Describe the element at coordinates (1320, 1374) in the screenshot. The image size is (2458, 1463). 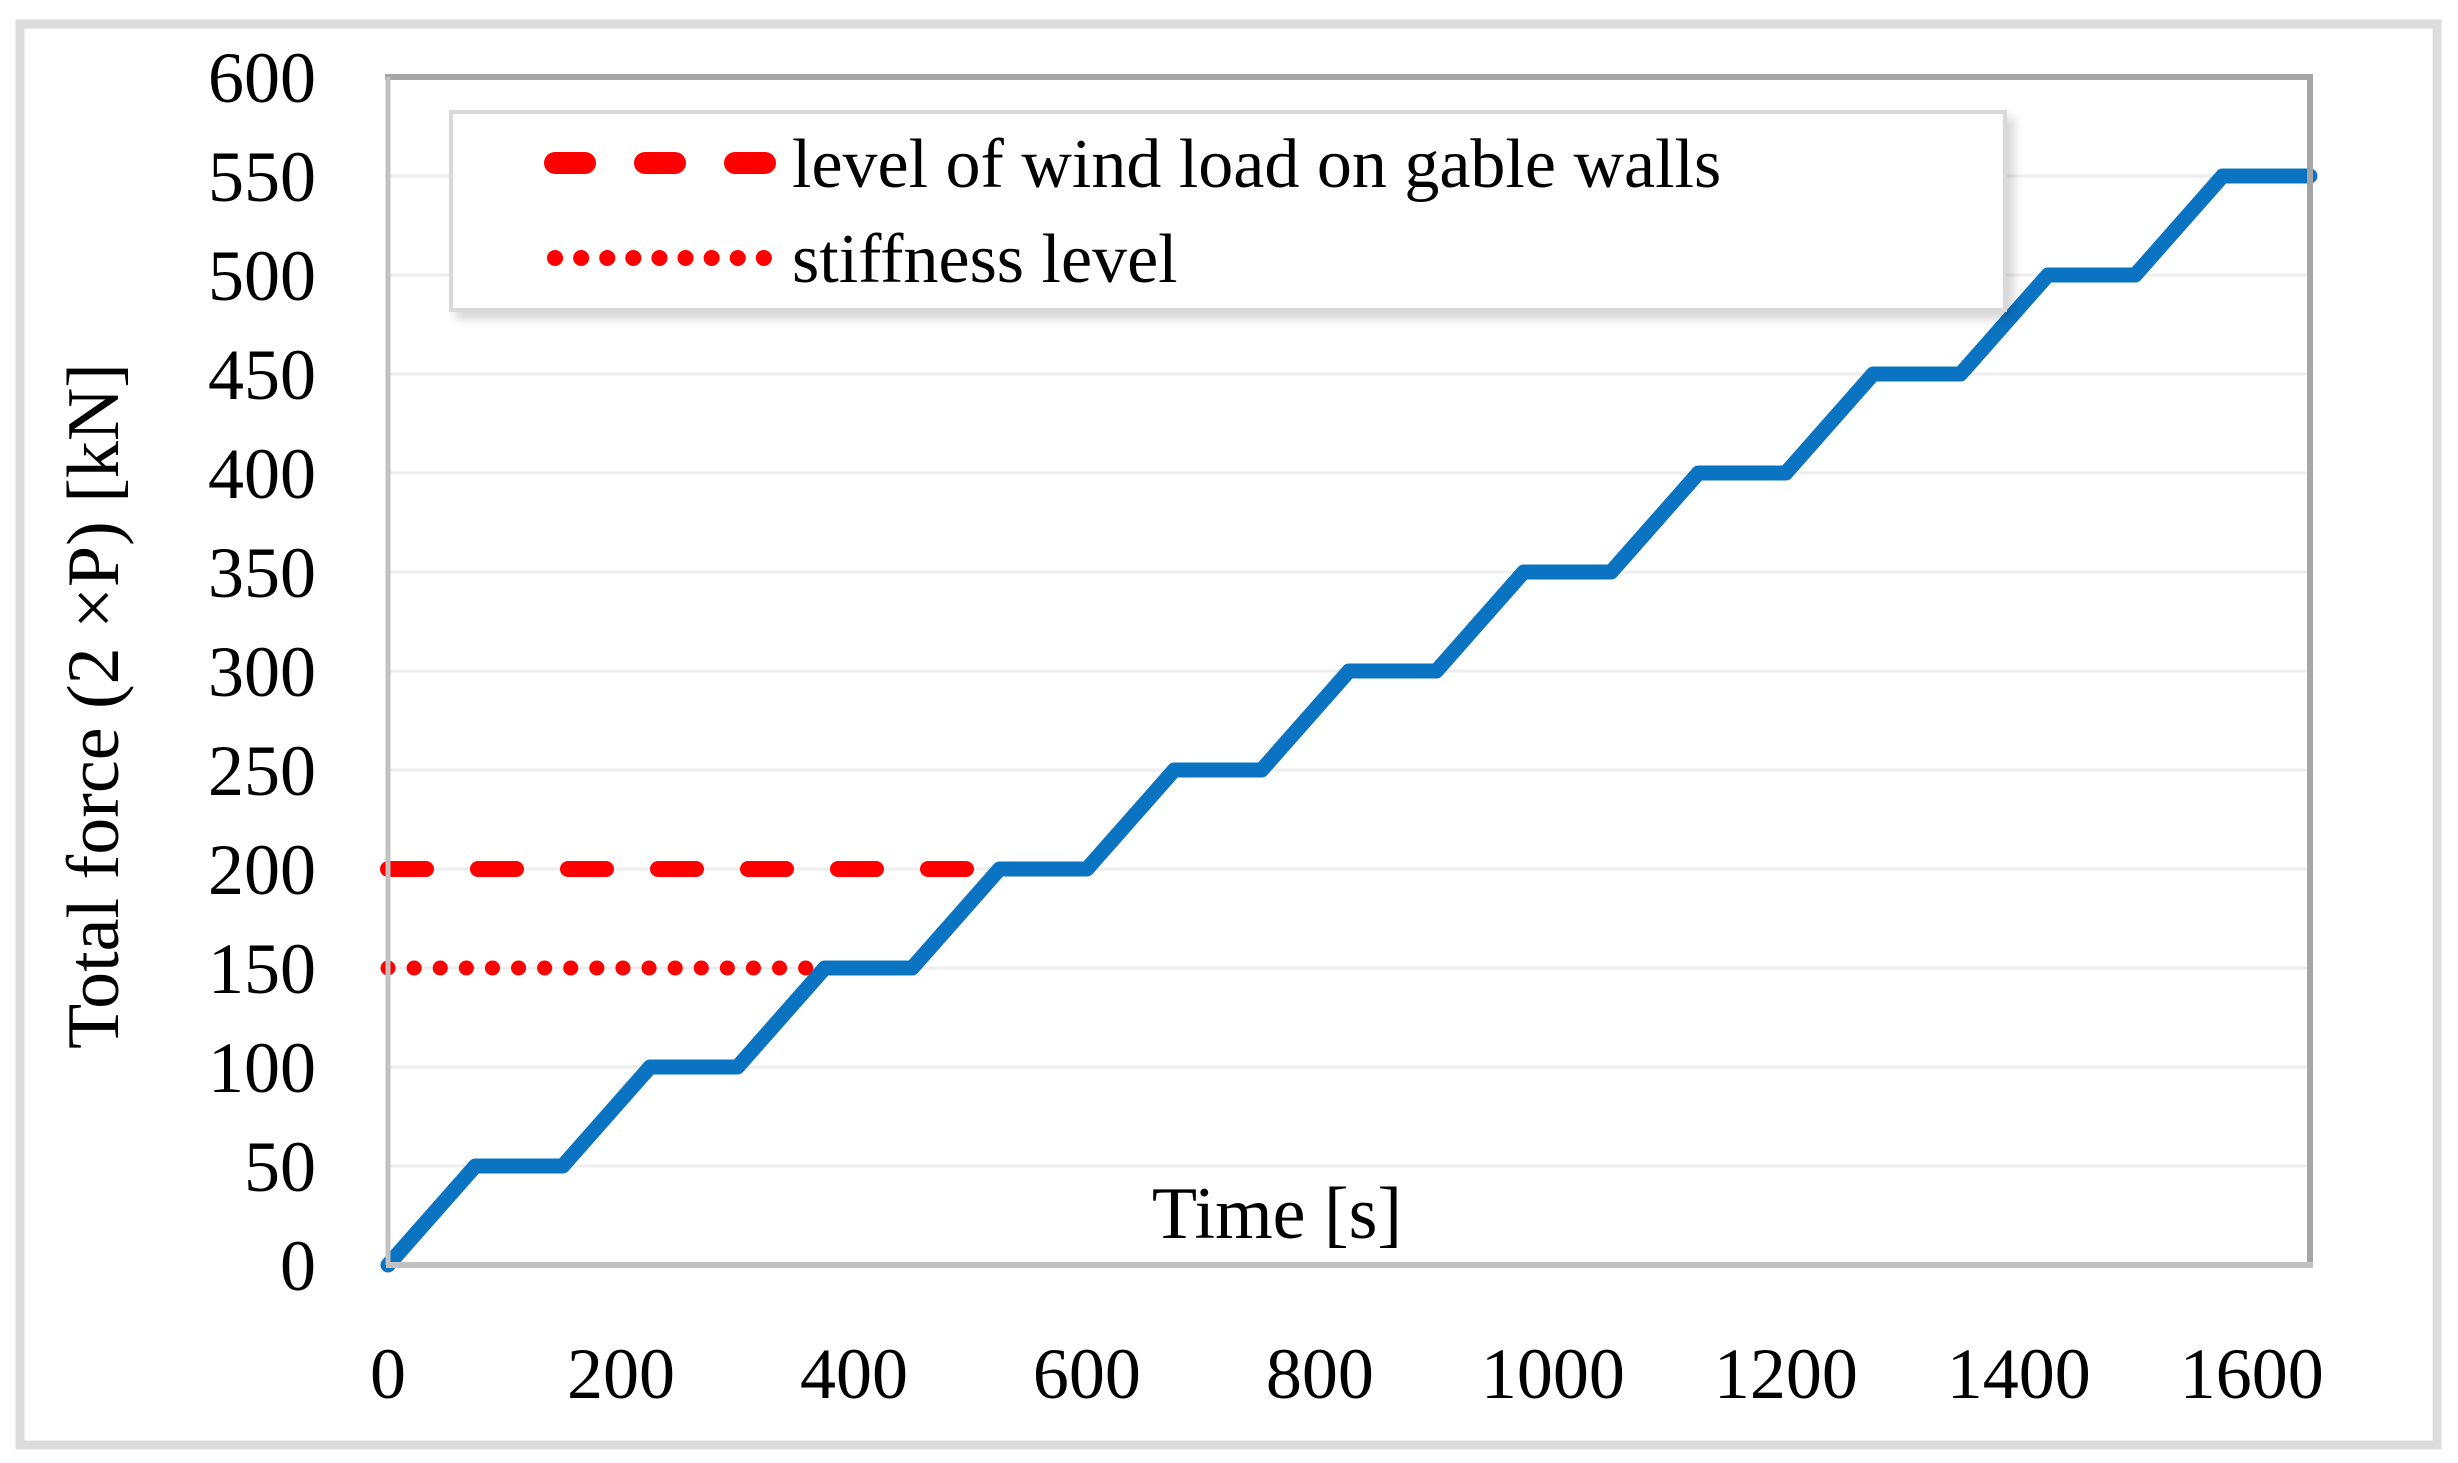
I see `x-tick-label: 800` at that location.